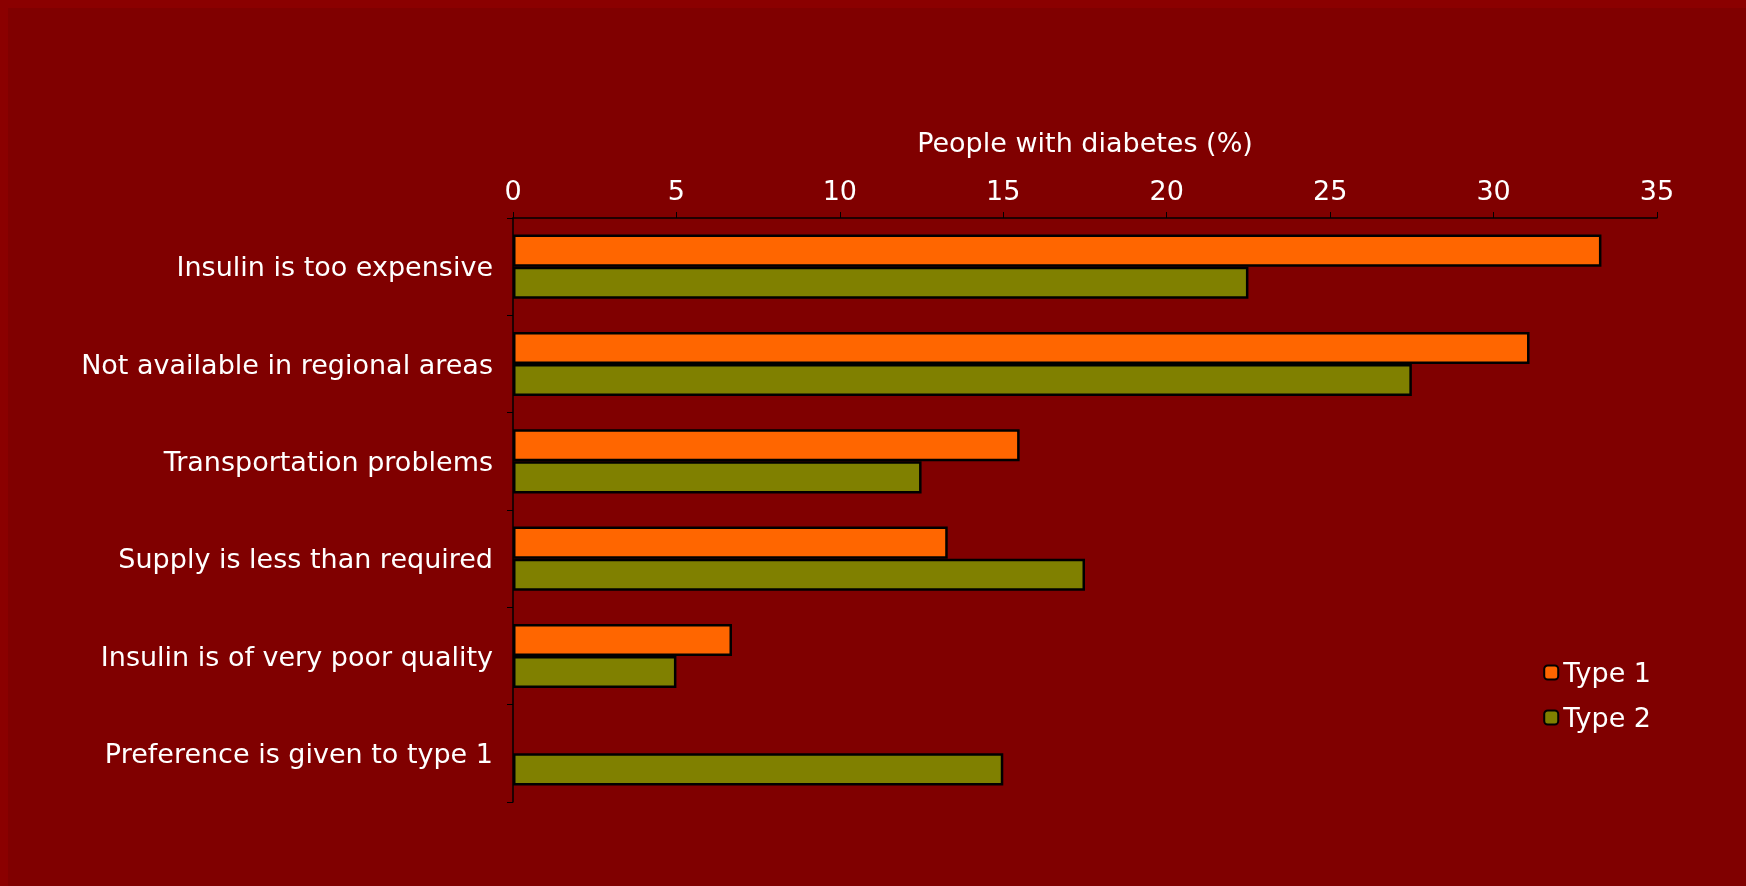 This screenshot has height=886, width=1746. Describe the element at coordinates (1166, 190) in the screenshot. I see `x-tick-label: 20` at that location.